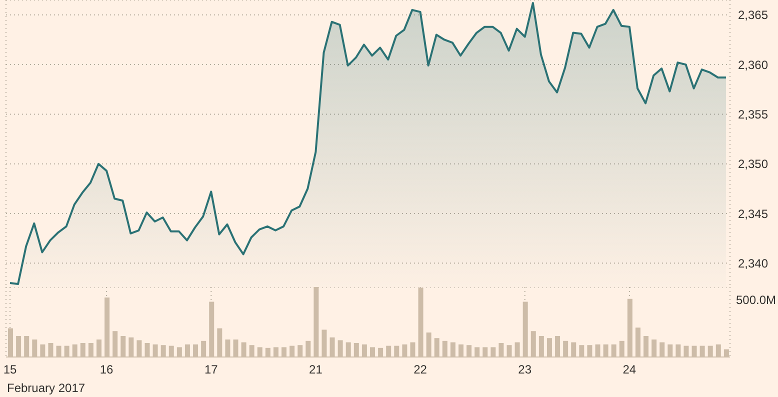 The width and height of the screenshot is (778, 397). Describe the element at coordinates (756, 300) in the screenshot. I see `text: 500.0M` at that location.